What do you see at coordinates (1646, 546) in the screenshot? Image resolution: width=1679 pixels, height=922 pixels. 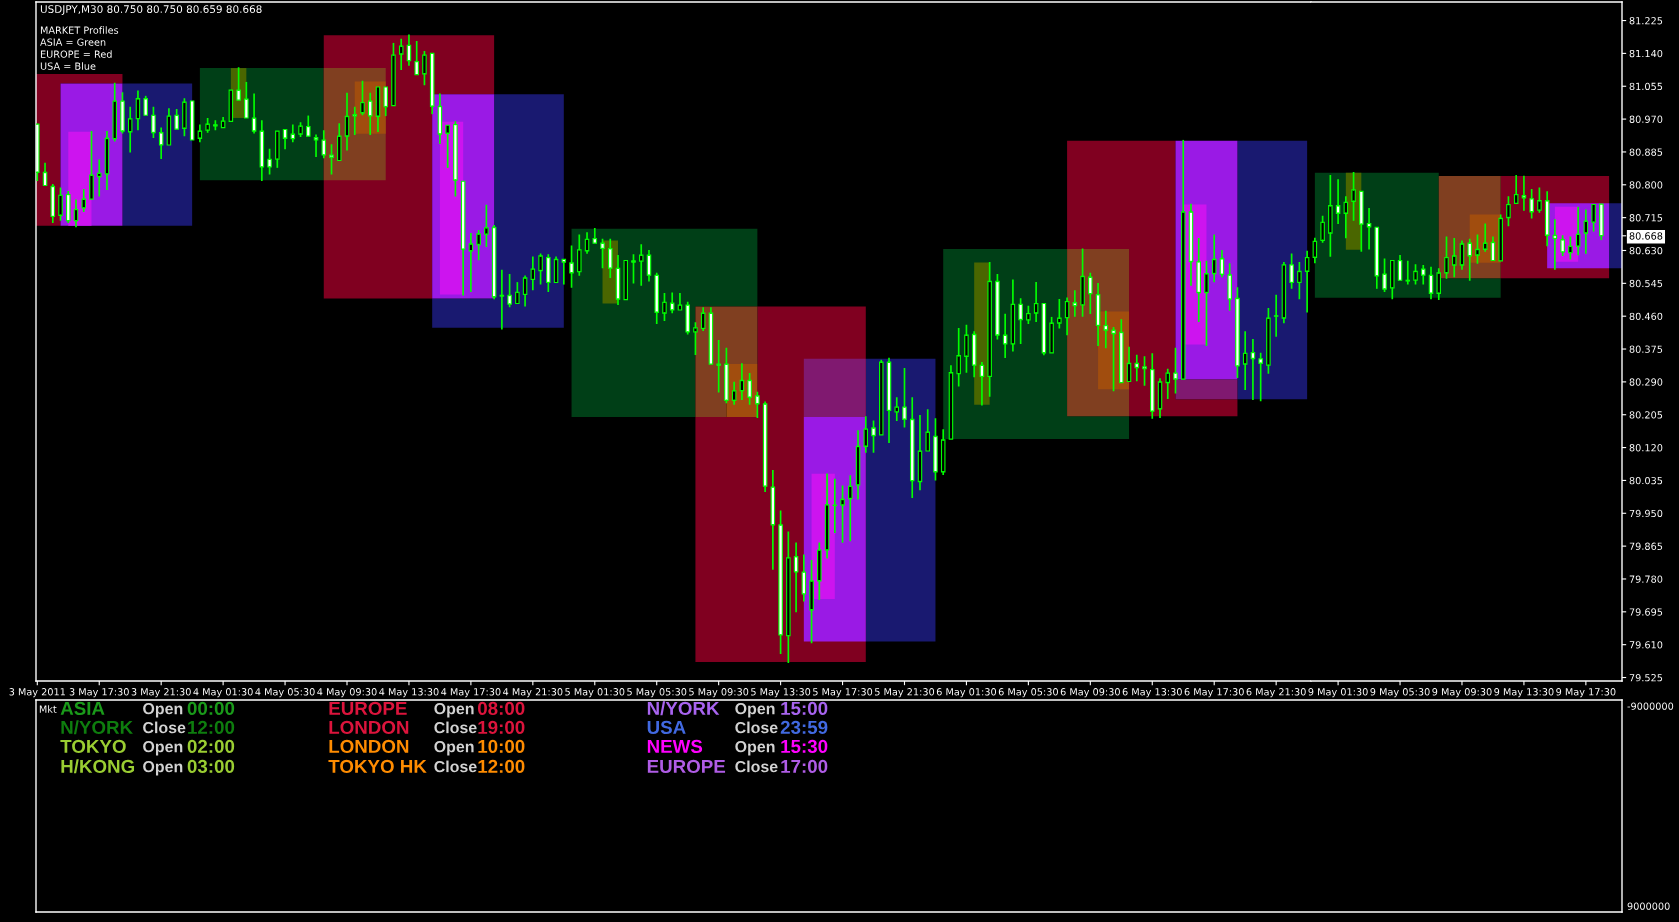 I see `y-tick-label: 79.865` at bounding box center [1646, 546].